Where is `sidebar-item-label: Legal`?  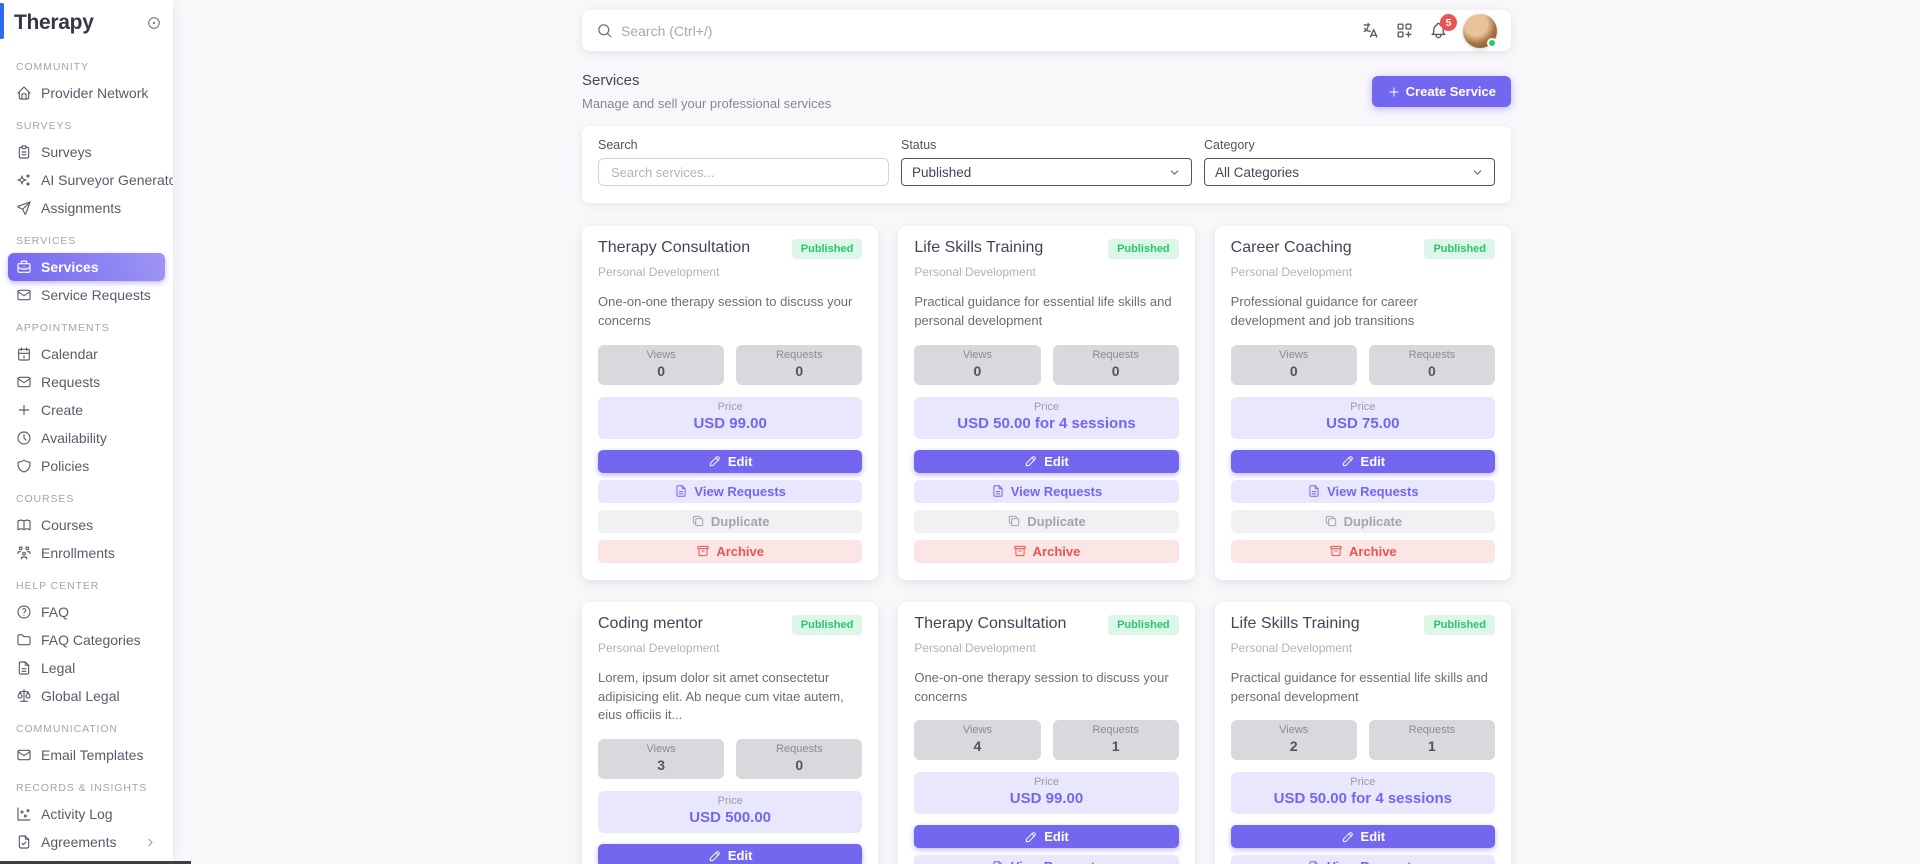
sidebar-item-label: Legal is located at coordinates (58, 668).